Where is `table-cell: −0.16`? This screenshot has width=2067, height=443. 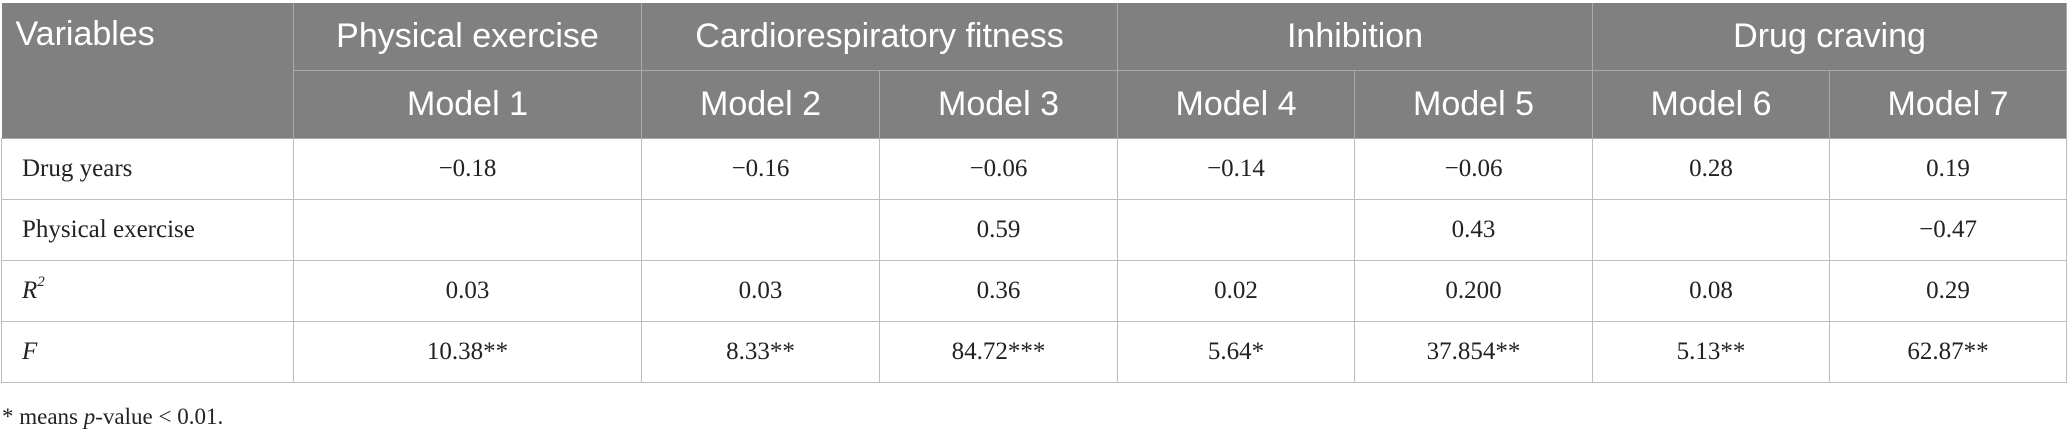 table-cell: −0.16 is located at coordinates (760, 169).